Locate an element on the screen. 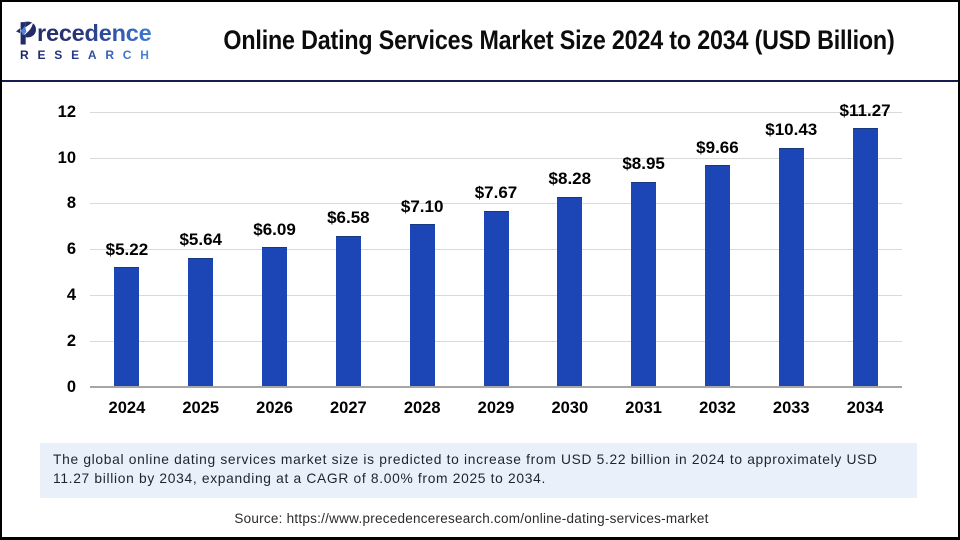 The width and height of the screenshot is (960, 540). x-axis-label-2028: 2028 is located at coordinates (422, 407).